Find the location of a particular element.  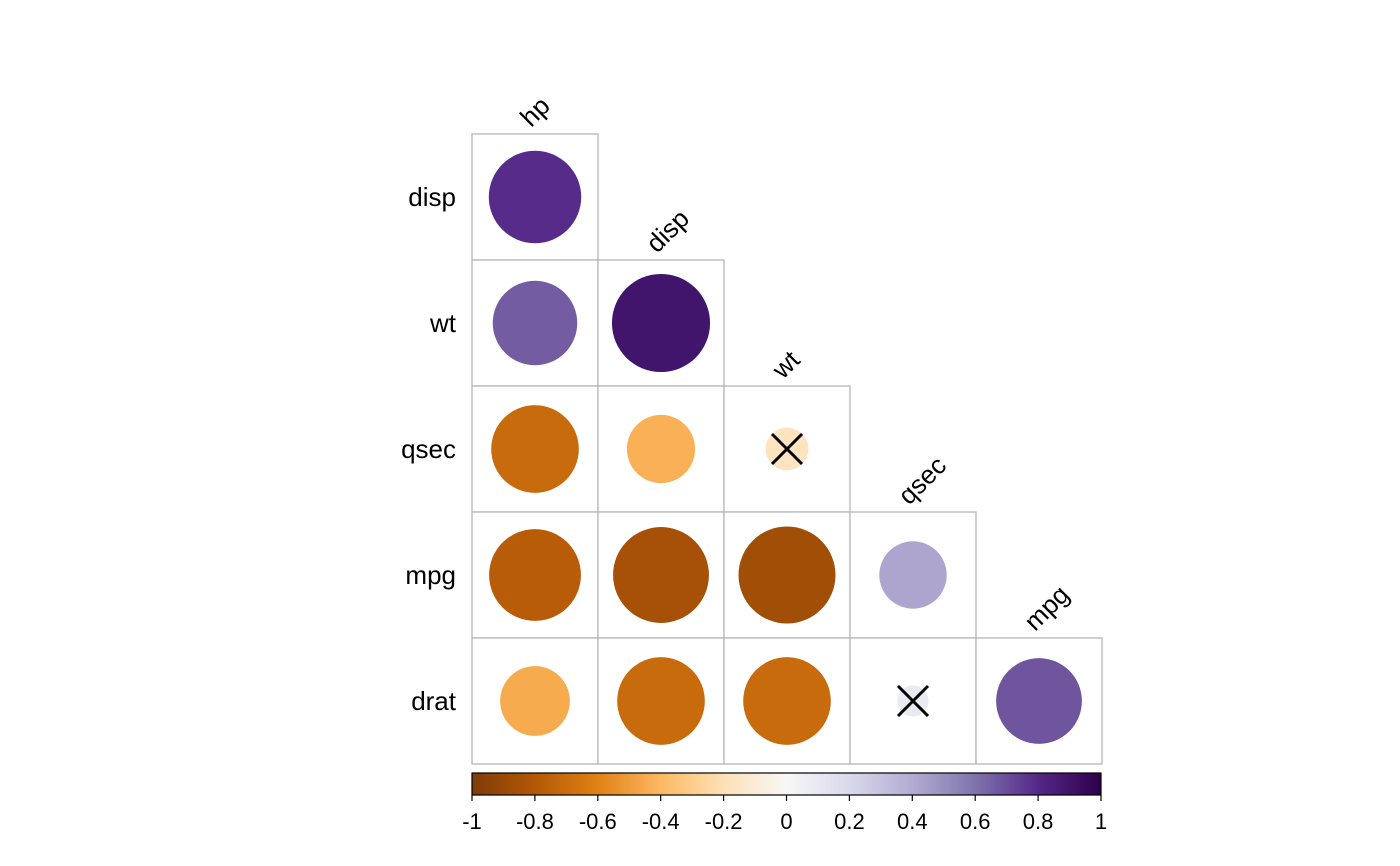

colorbar-tick-label: 0 is located at coordinates (786, 821).